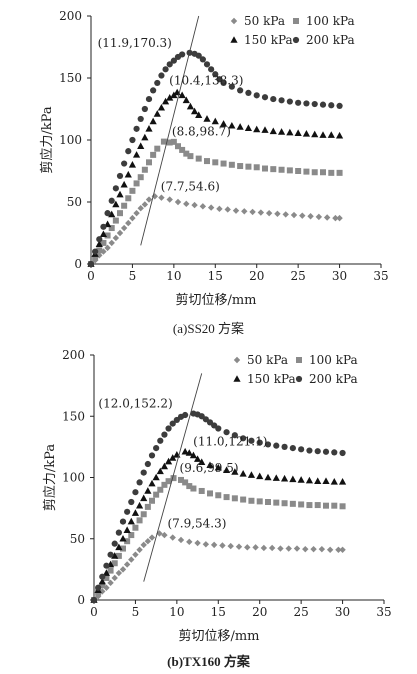  What do you see at coordinates (215, 230) in the screenshot?
I see `series-50-kpa` at bounding box center [215, 230].